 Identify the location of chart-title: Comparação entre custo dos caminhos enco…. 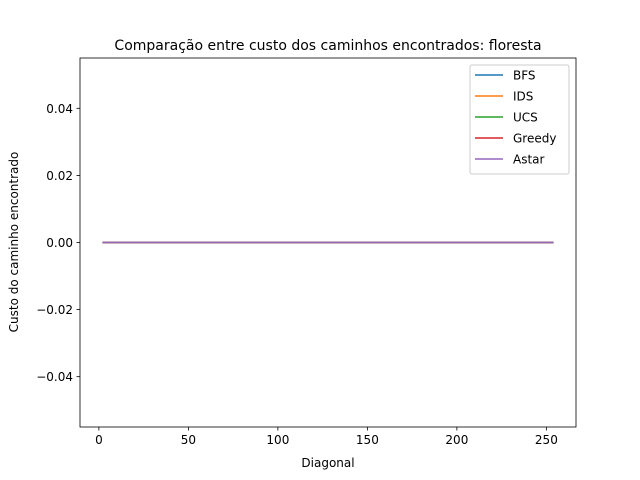
(327, 46).